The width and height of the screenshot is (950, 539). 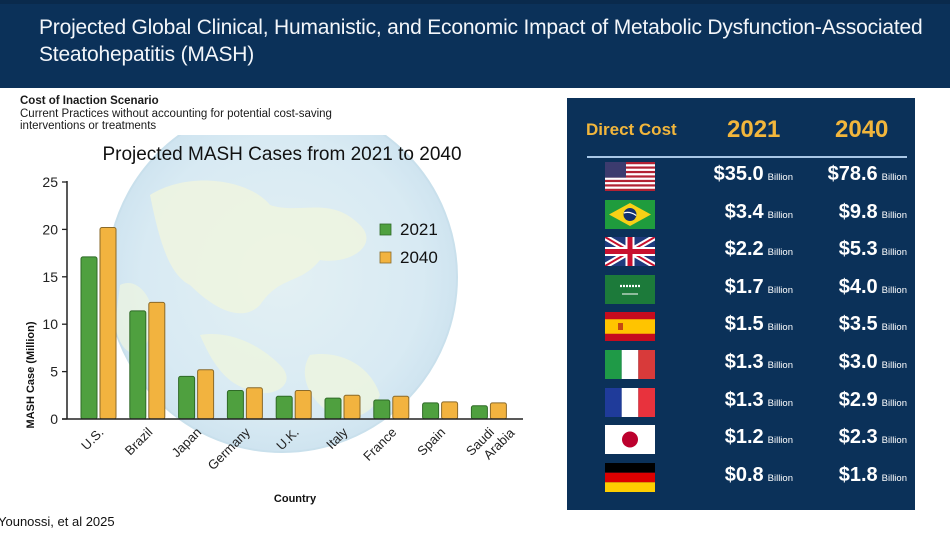 What do you see at coordinates (744, 437) in the screenshot?
I see `cost-2021-value: $1.2` at bounding box center [744, 437].